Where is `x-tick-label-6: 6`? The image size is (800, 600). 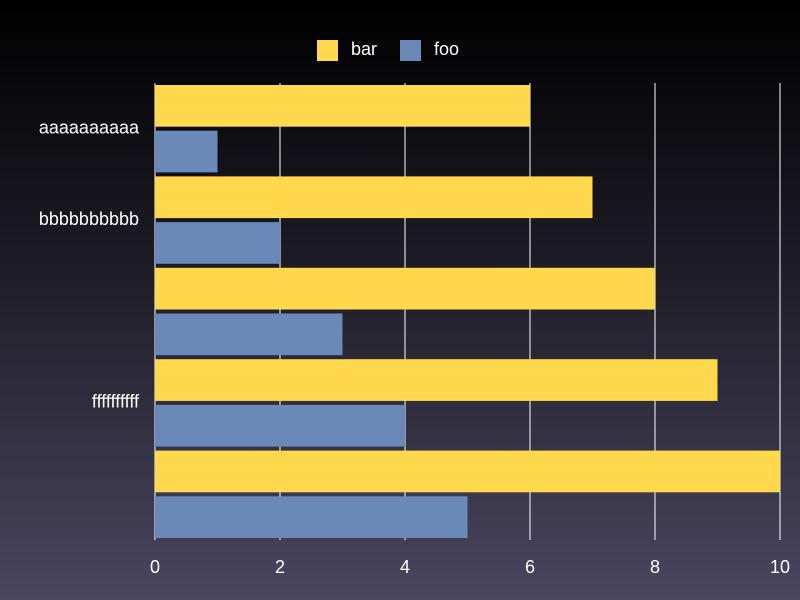 x-tick-label-6: 6 is located at coordinates (530, 567).